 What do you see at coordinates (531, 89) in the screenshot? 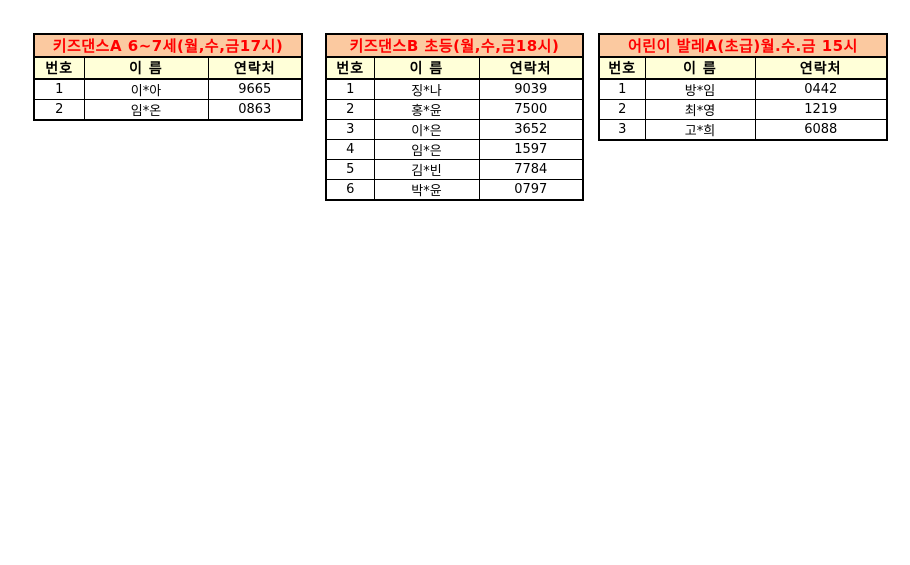
I see `cell-contact: 9039` at bounding box center [531, 89].